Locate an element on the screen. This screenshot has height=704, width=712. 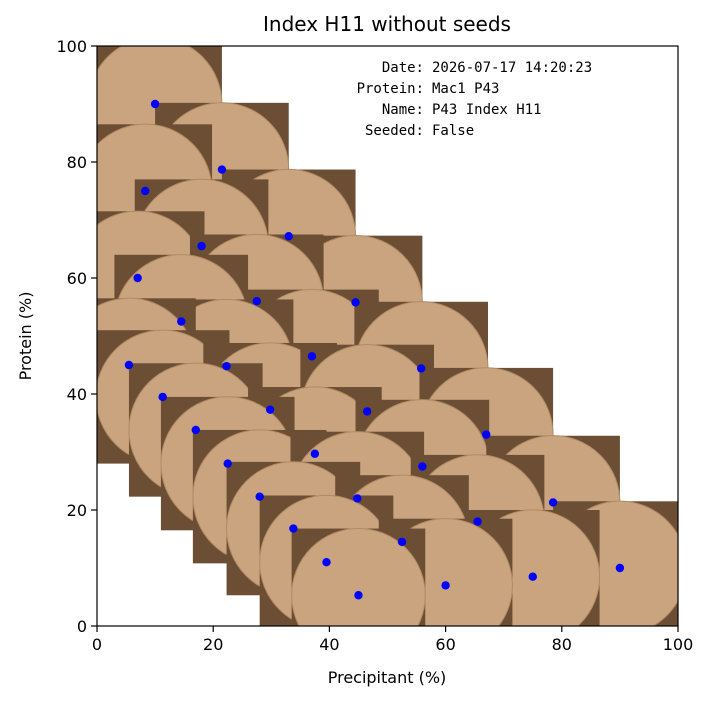
y-tick-label: 40 is located at coordinates (77, 394).